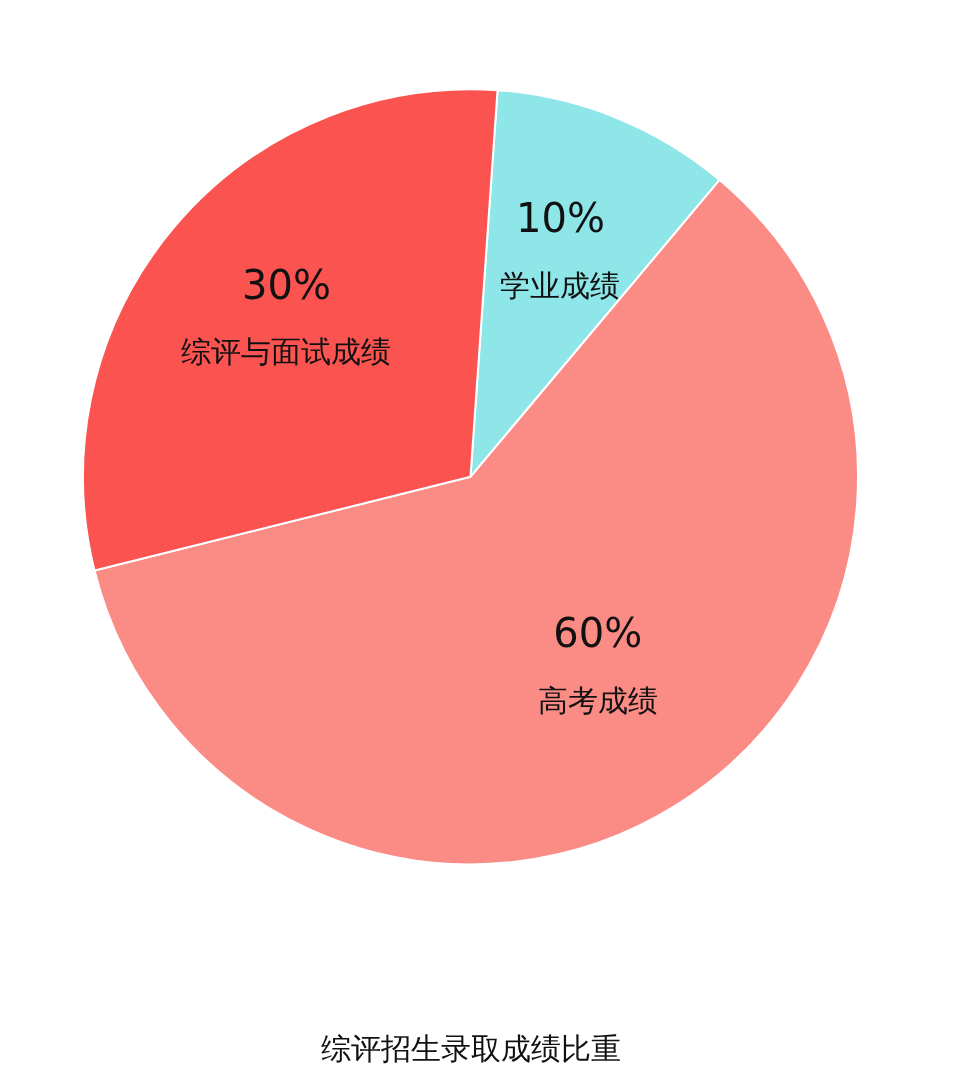 This screenshot has width=953, height=1086. I want to click on text: 综评招生录取成绩比重, so click(470, 1048).